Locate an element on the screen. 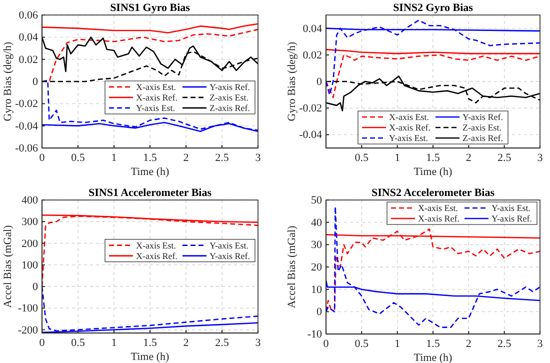 The width and height of the screenshot is (550, 363). chart-title: SINS1 Accelerometer Bias is located at coordinates (150, 193).